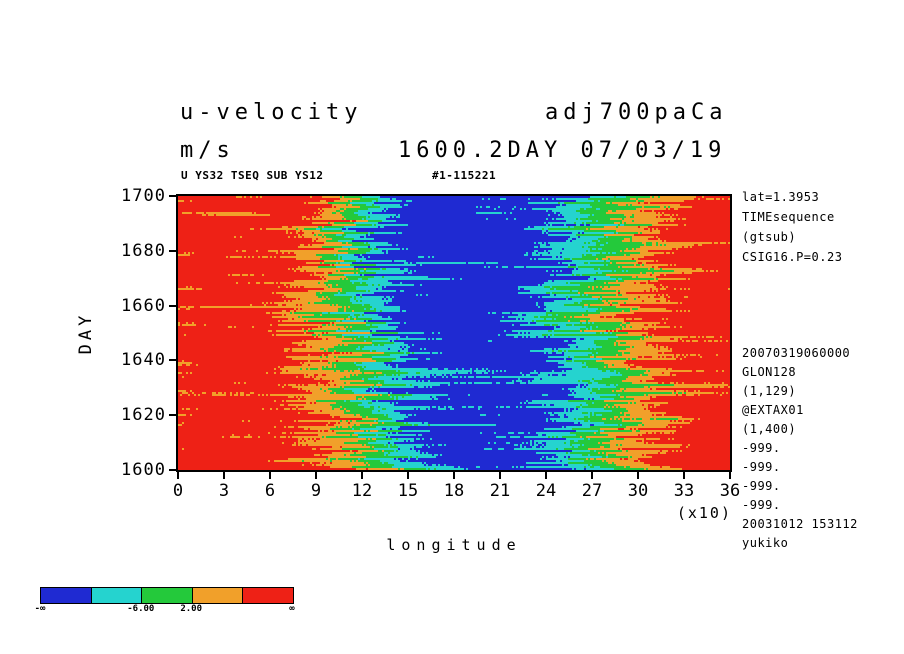 The height and width of the screenshot is (654, 904). What do you see at coordinates (781, 197) in the screenshot?
I see `annotation-line: lat=1.3953` at bounding box center [781, 197].